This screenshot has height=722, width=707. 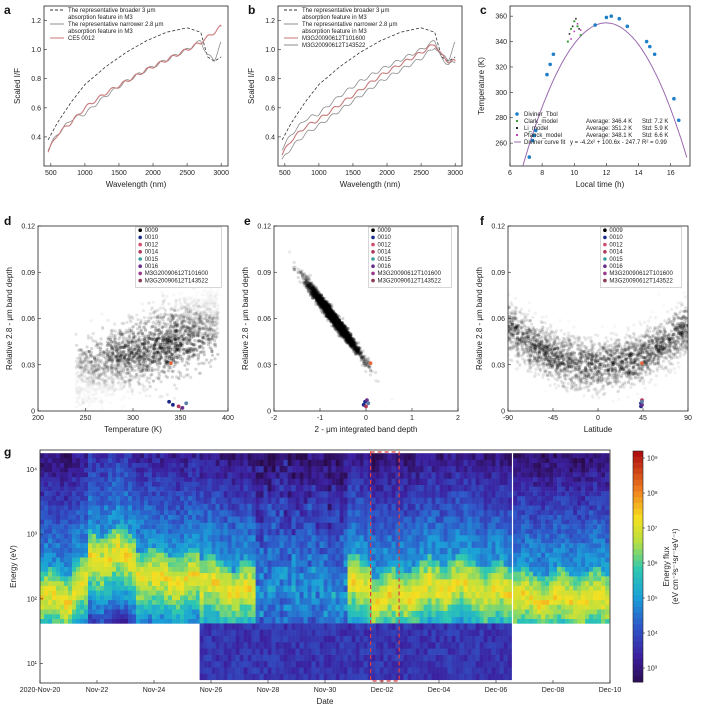 I want to click on y-tick-label: 300, so click(x=501, y=93).